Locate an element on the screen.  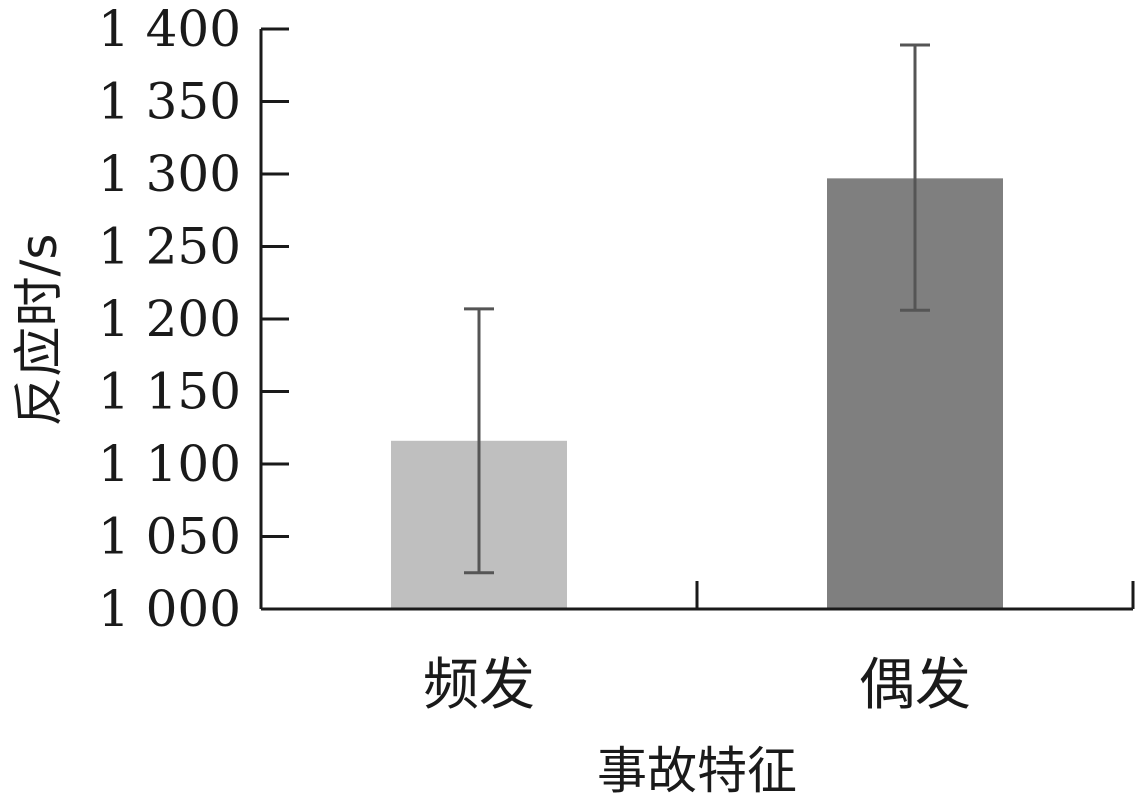
y-tick-label: 1 200 is located at coordinates (169, 319).